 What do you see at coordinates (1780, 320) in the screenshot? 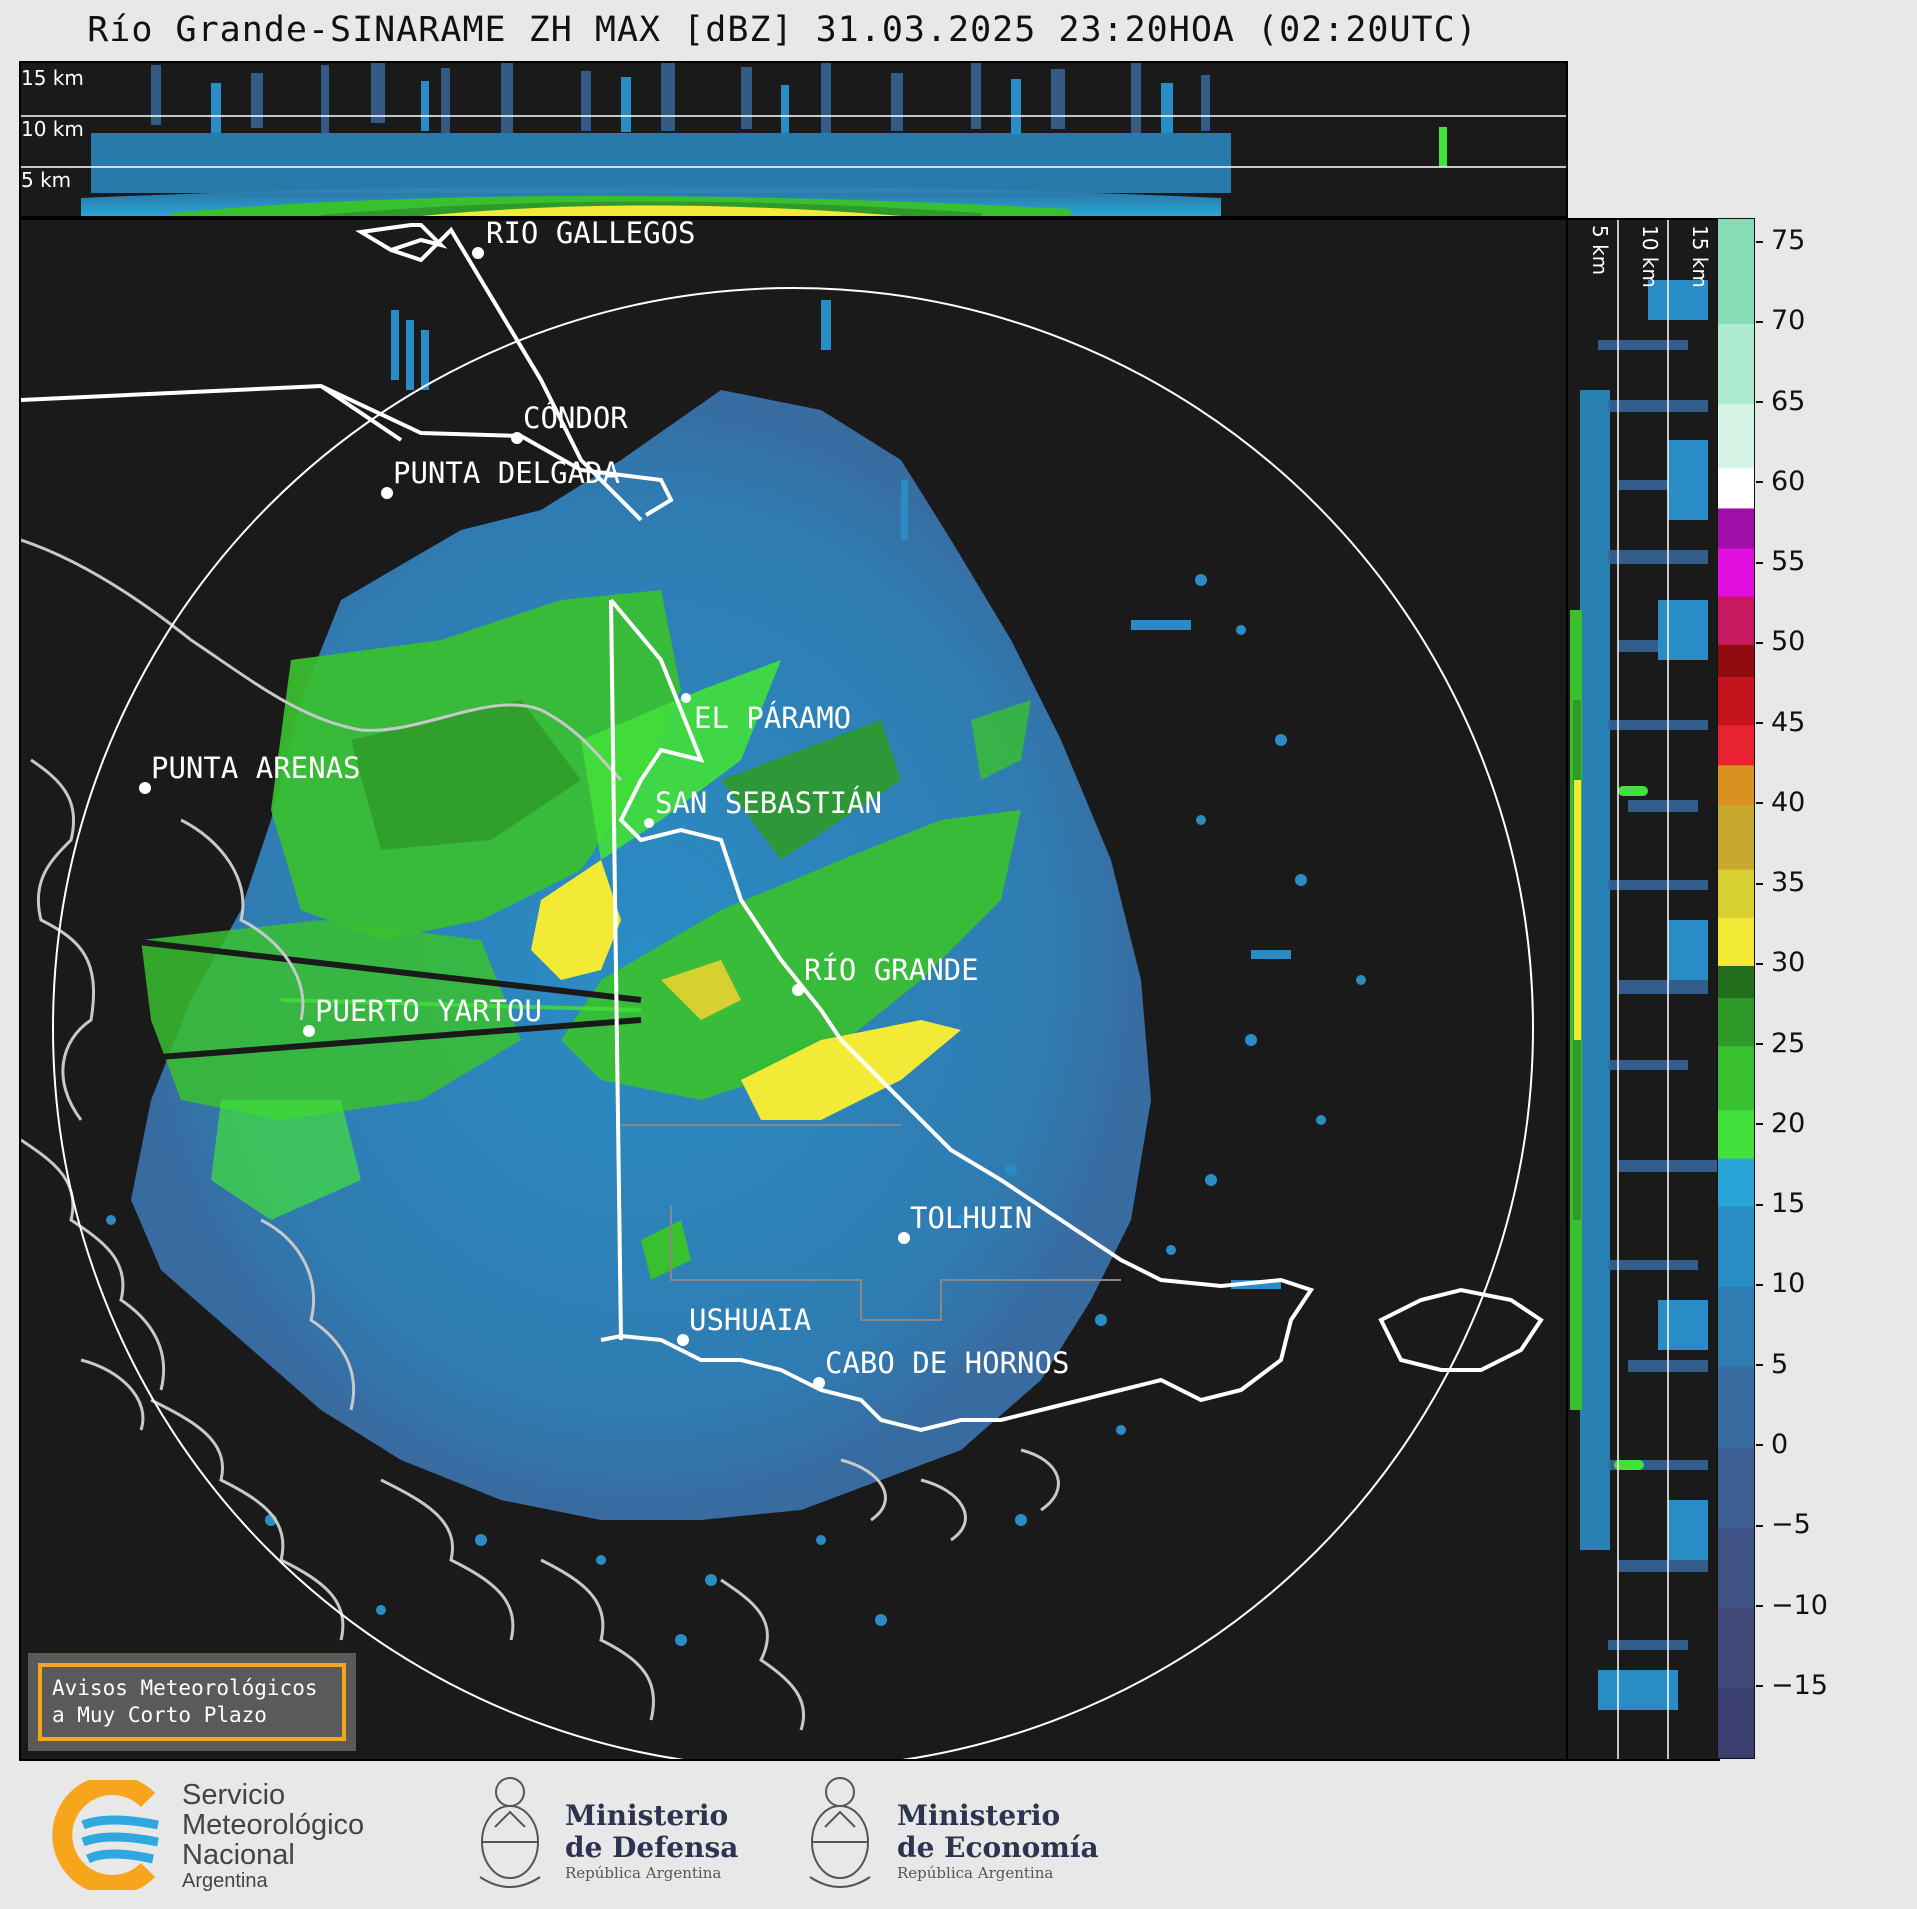
I see `colorbar-tick: 70` at bounding box center [1780, 320].